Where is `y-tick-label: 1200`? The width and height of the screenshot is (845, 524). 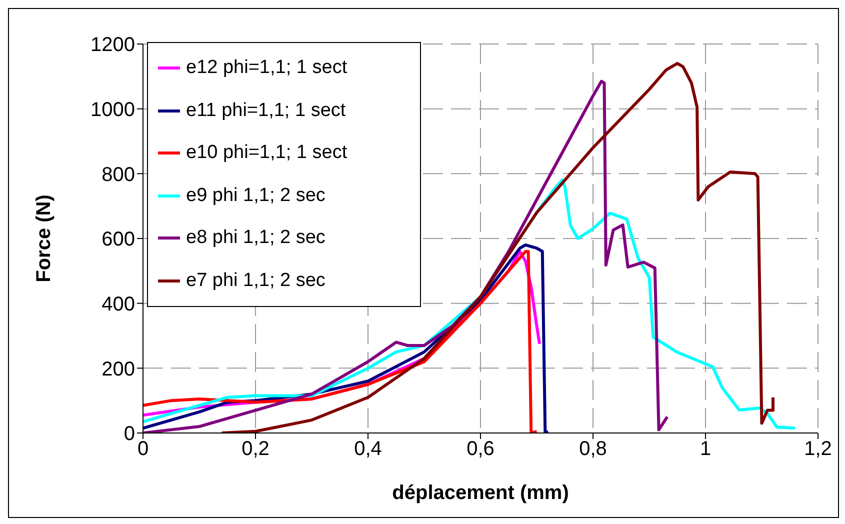 y-tick-label: 1200 is located at coordinates (112, 45).